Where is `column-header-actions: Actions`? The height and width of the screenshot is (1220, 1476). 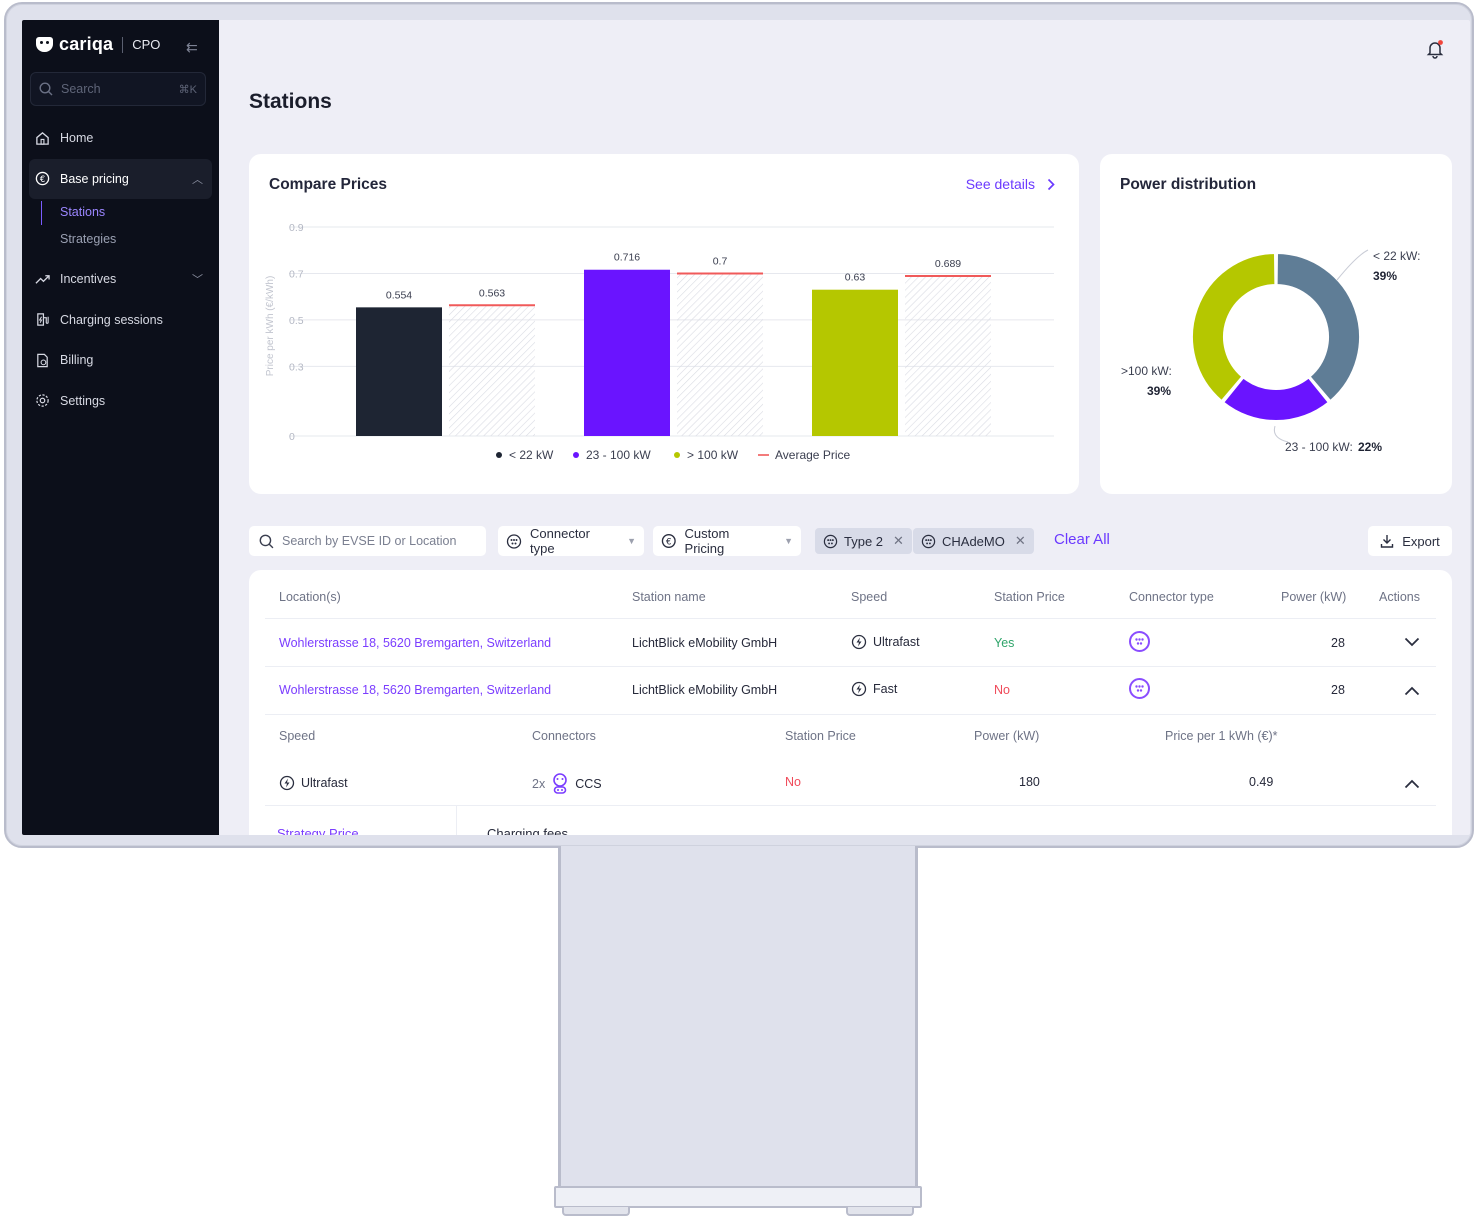 column-header-actions: Actions is located at coordinates (1399, 597).